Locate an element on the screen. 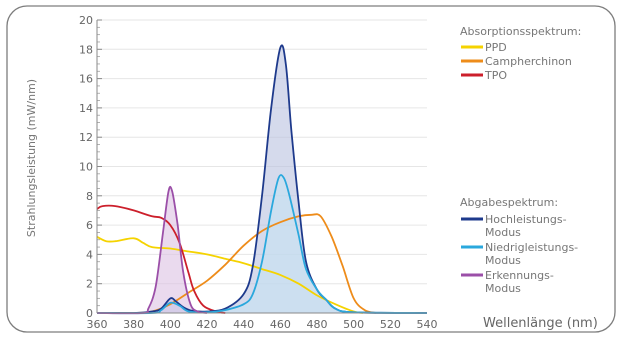  x-tick-label: 500 is located at coordinates (353, 324).